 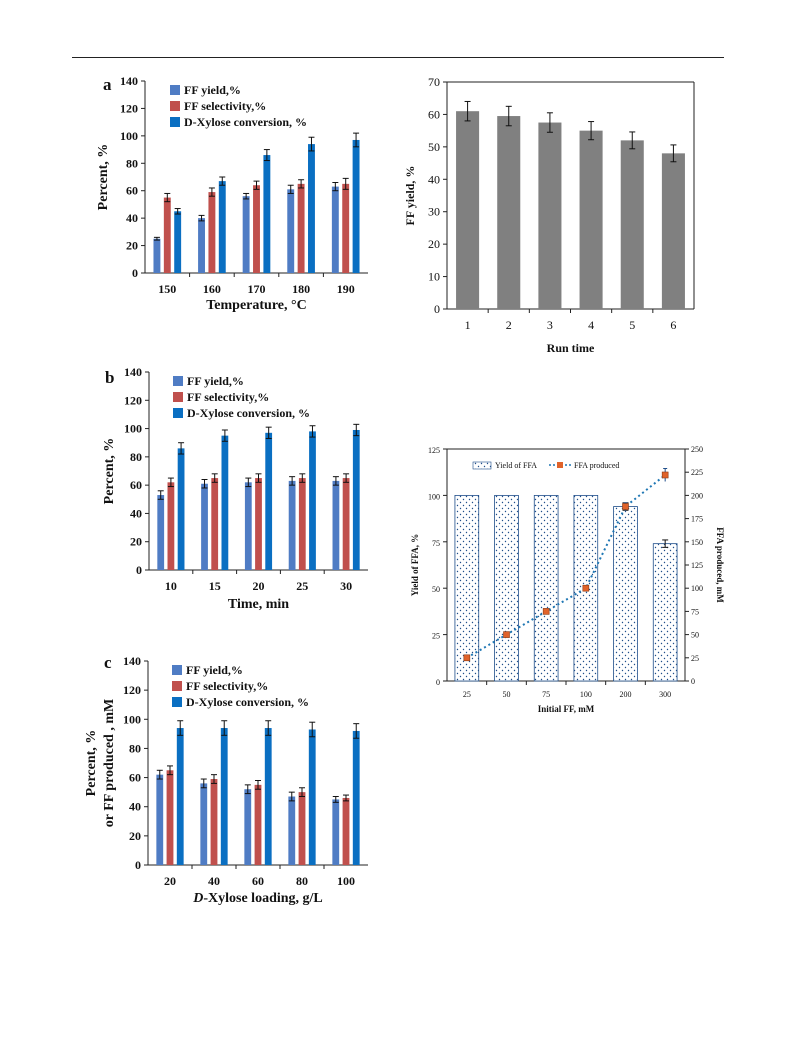 I want to click on legend-label-2: D-Xylose conversion, %, so click(x=247, y=702).